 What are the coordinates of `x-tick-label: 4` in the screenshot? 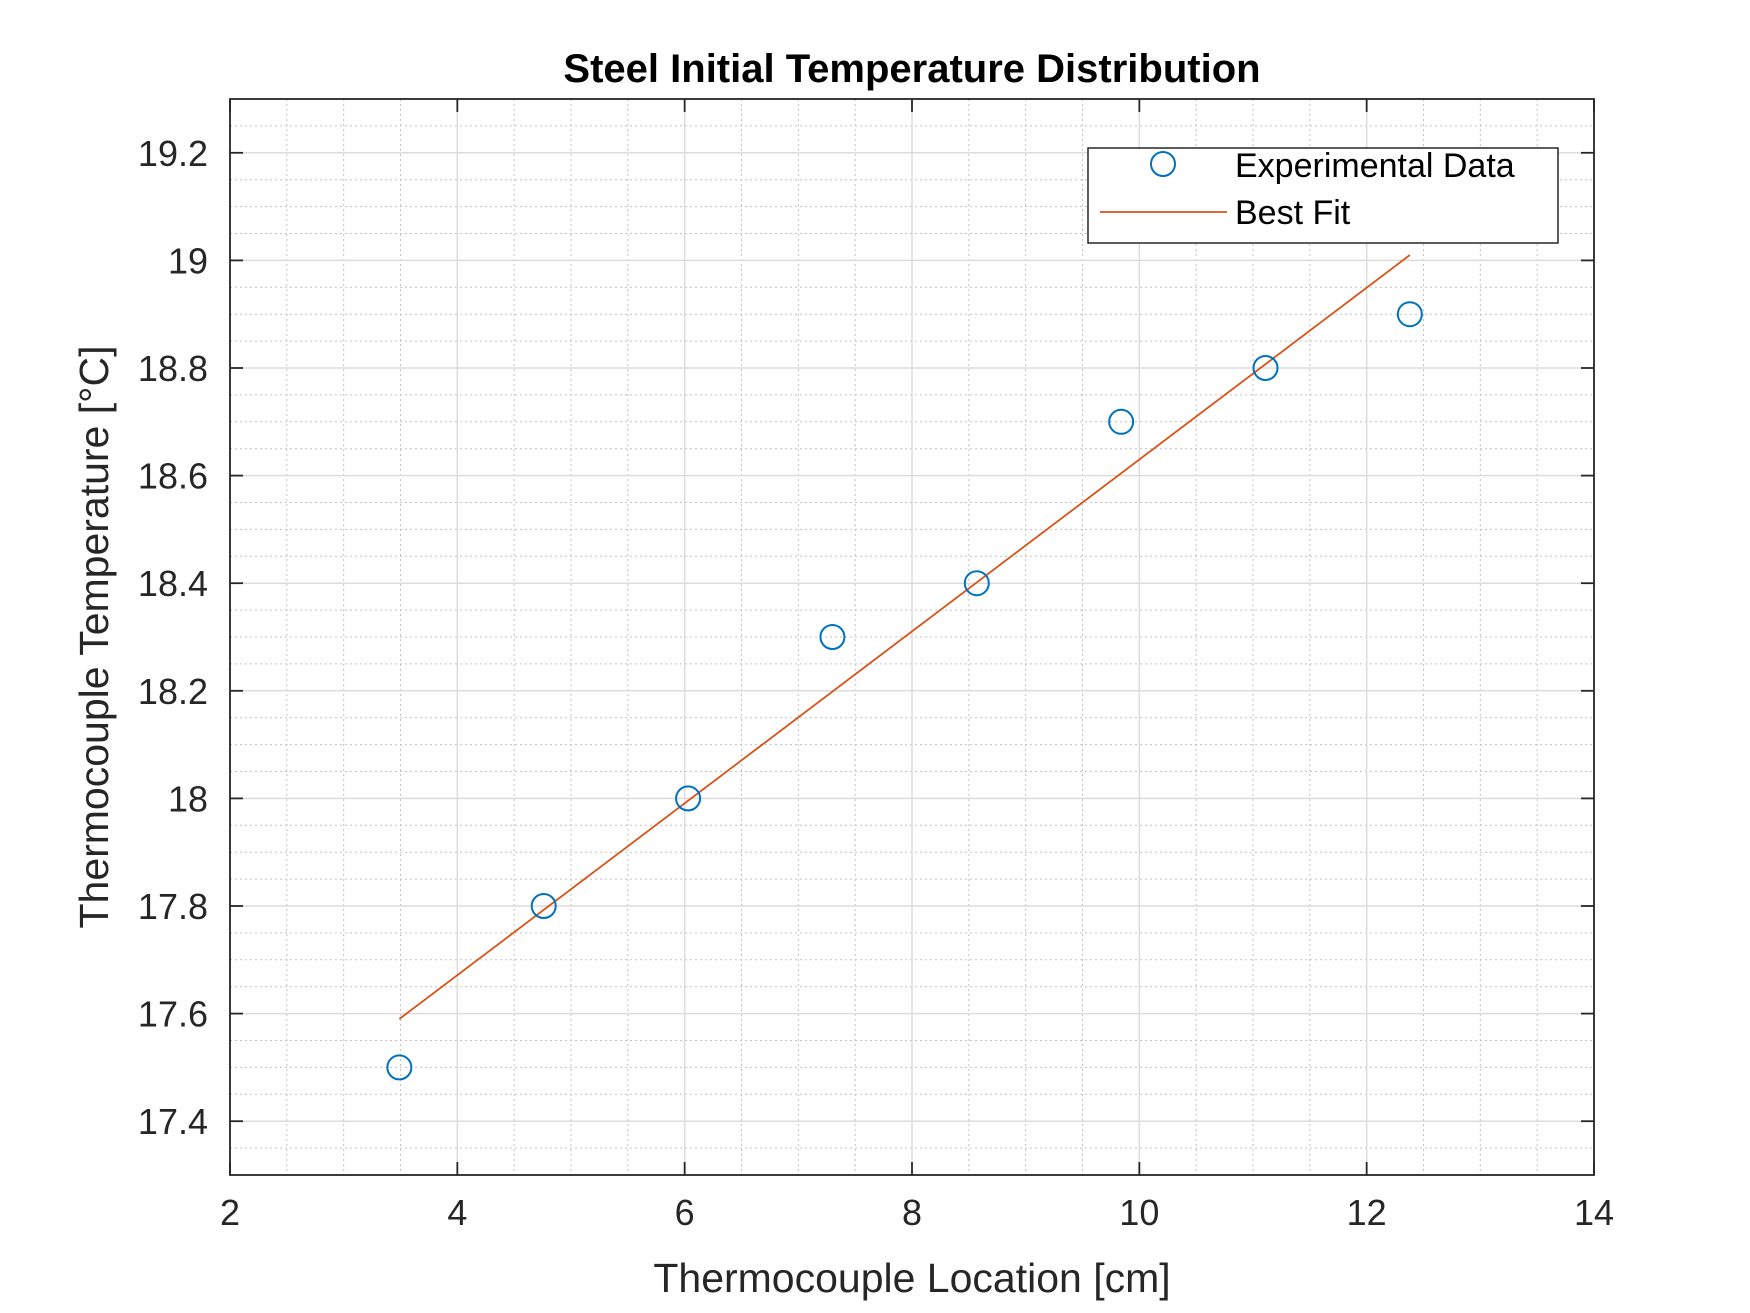 It's located at (457, 1212).